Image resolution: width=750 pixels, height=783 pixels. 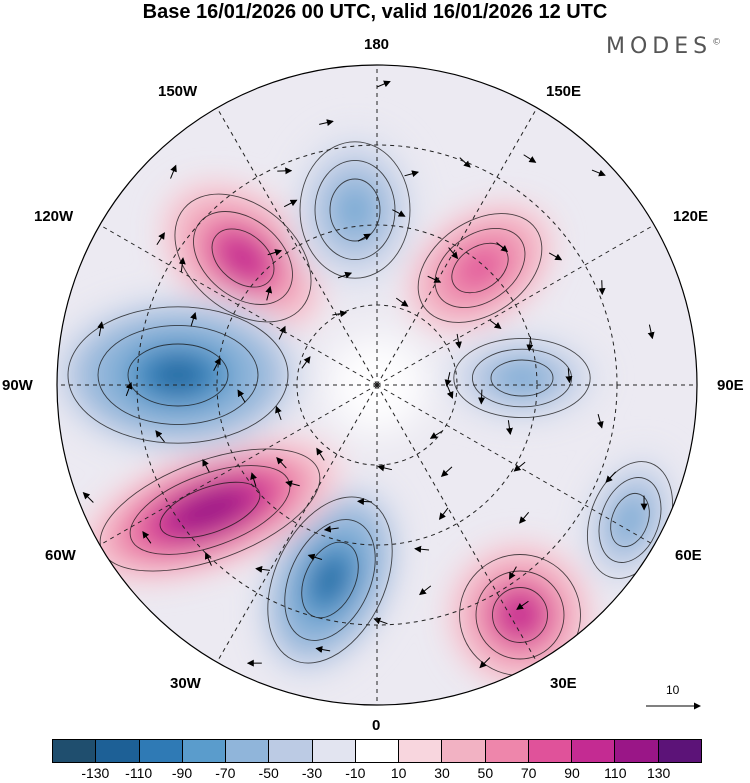 What do you see at coordinates (659, 46) in the screenshot?
I see `brand-name: MODES` at bounding box center [659, 46].